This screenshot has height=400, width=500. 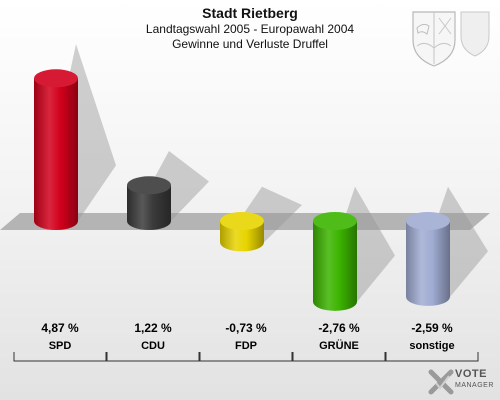 I want to click on value-label-sonstige: -2,59 %, so click(x=432, y=328).